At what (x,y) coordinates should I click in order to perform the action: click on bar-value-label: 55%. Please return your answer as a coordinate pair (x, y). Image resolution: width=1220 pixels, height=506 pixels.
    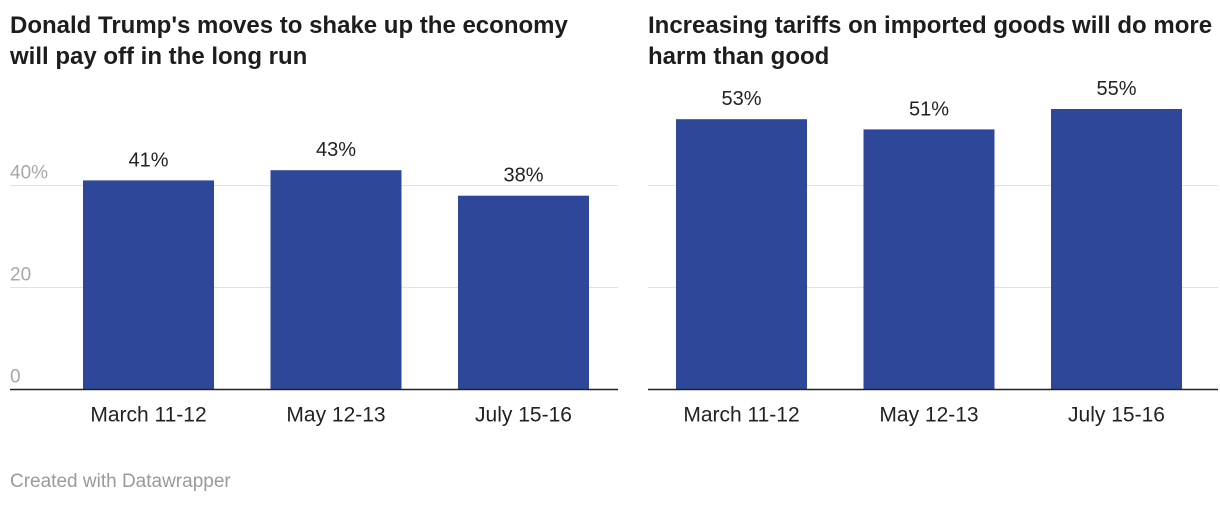
    Looking at the image, I should click on (1116, 89).